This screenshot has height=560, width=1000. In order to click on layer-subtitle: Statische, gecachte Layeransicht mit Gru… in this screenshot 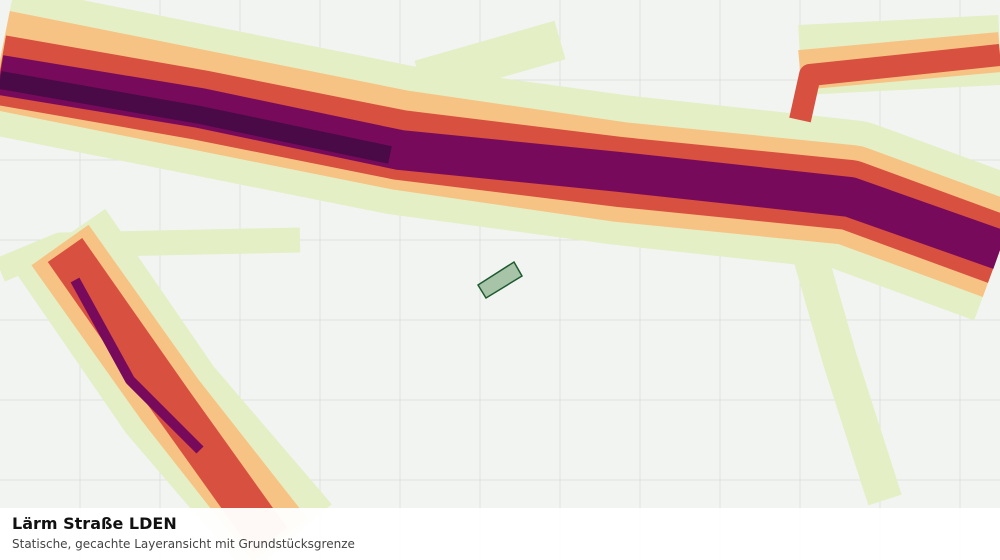, I will do `click(183, 544)`.